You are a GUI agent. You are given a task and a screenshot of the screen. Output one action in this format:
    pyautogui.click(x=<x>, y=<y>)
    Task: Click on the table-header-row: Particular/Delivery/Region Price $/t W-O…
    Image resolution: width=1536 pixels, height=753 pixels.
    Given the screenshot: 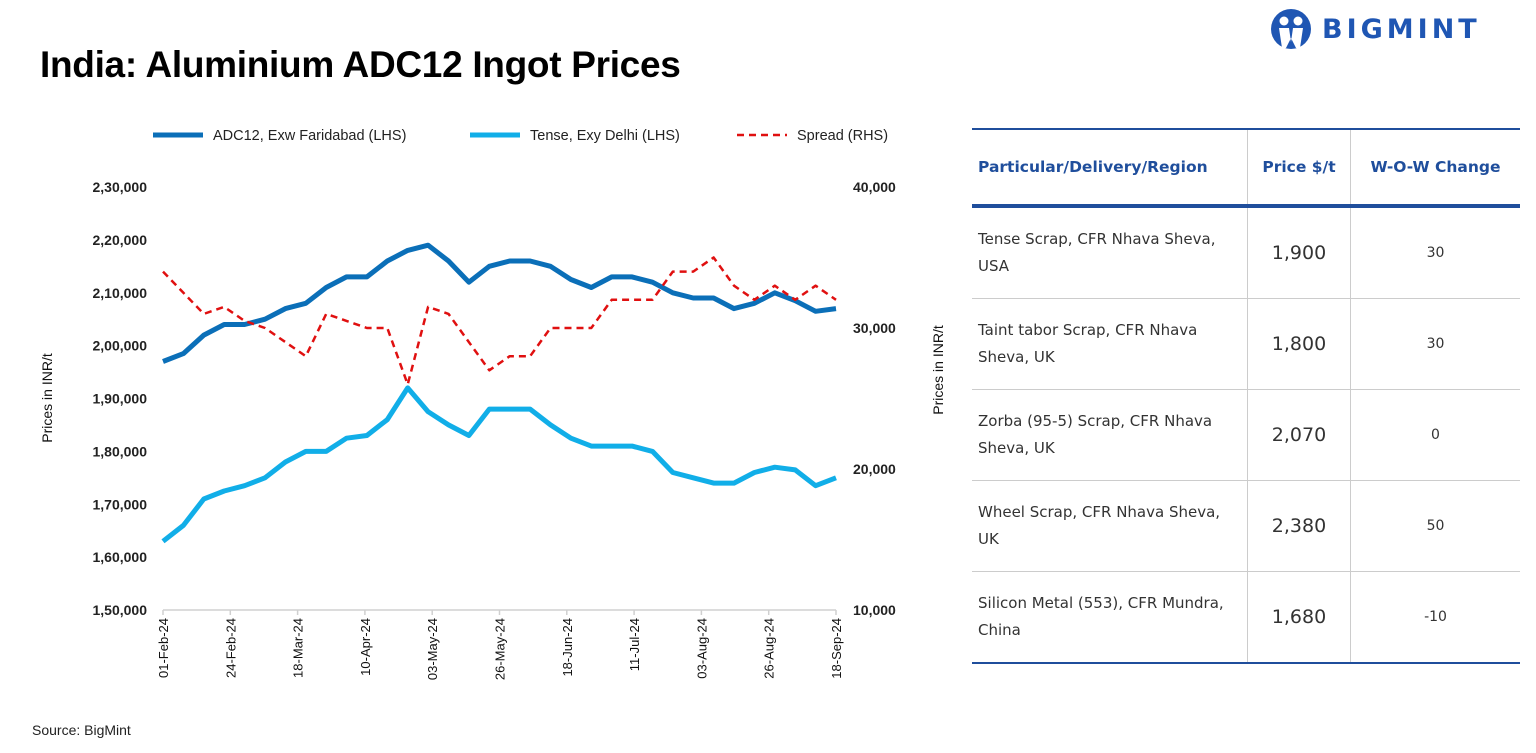 What is the action you would take?
    pyautogui.click(x=1246, y=168)
    